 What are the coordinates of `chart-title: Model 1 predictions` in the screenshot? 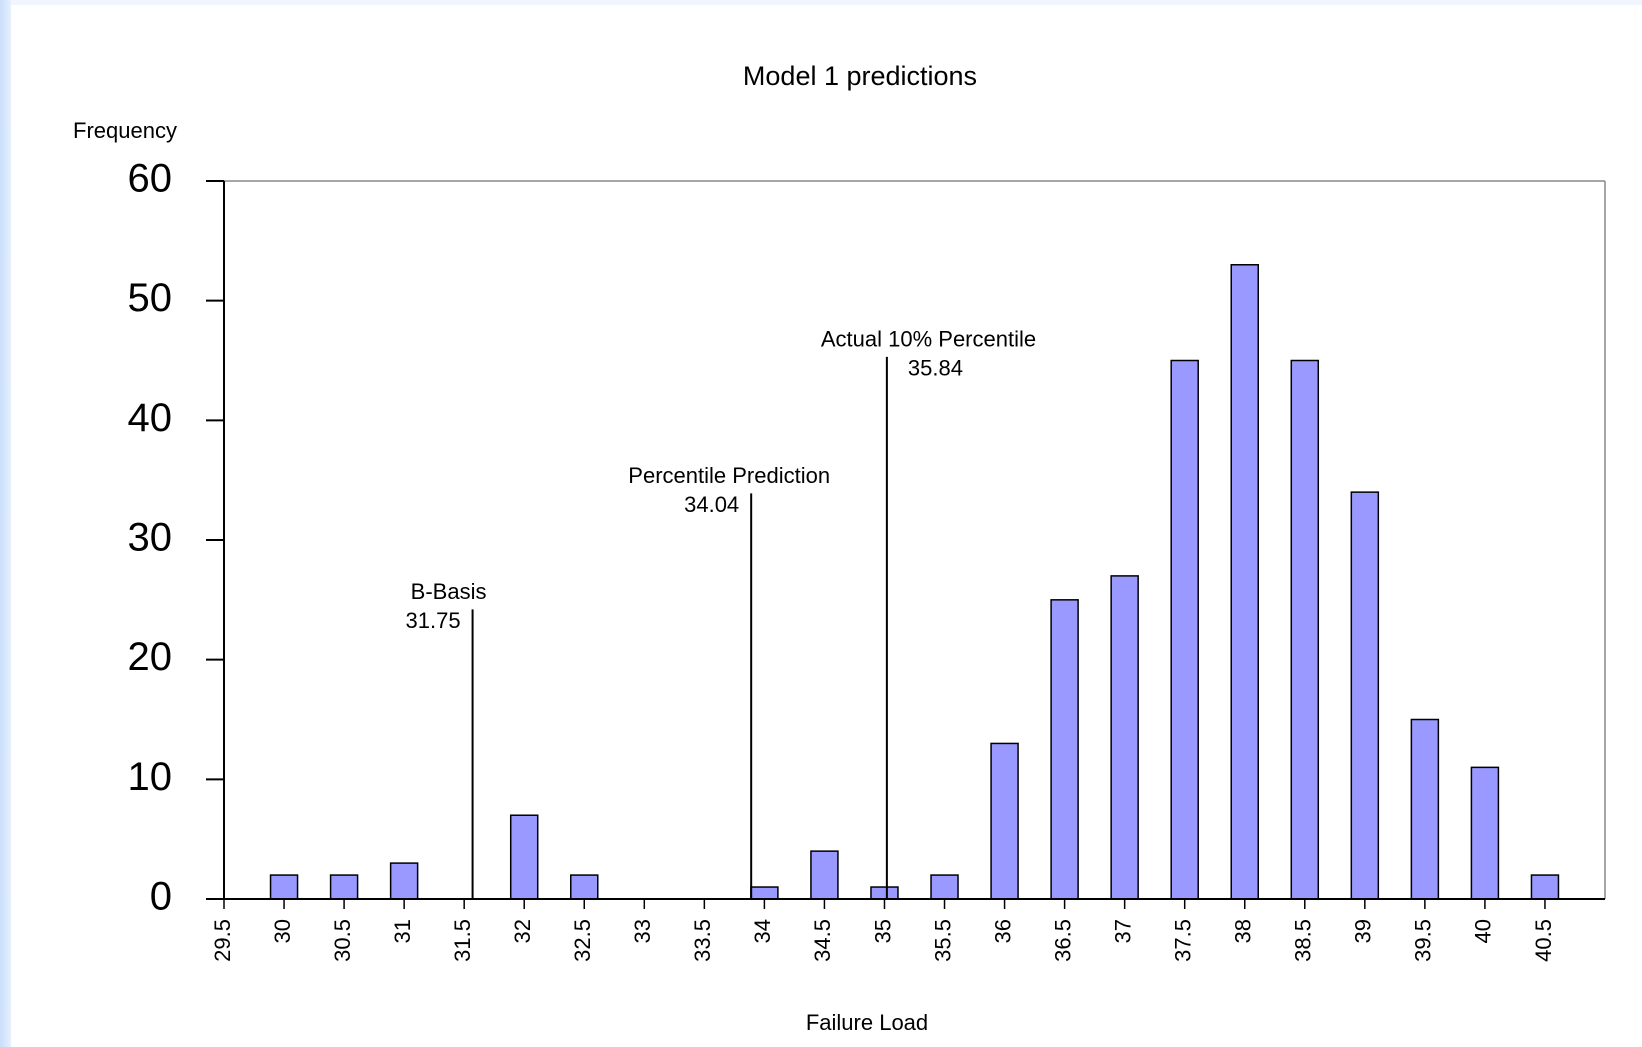 It's located at (860, 76).